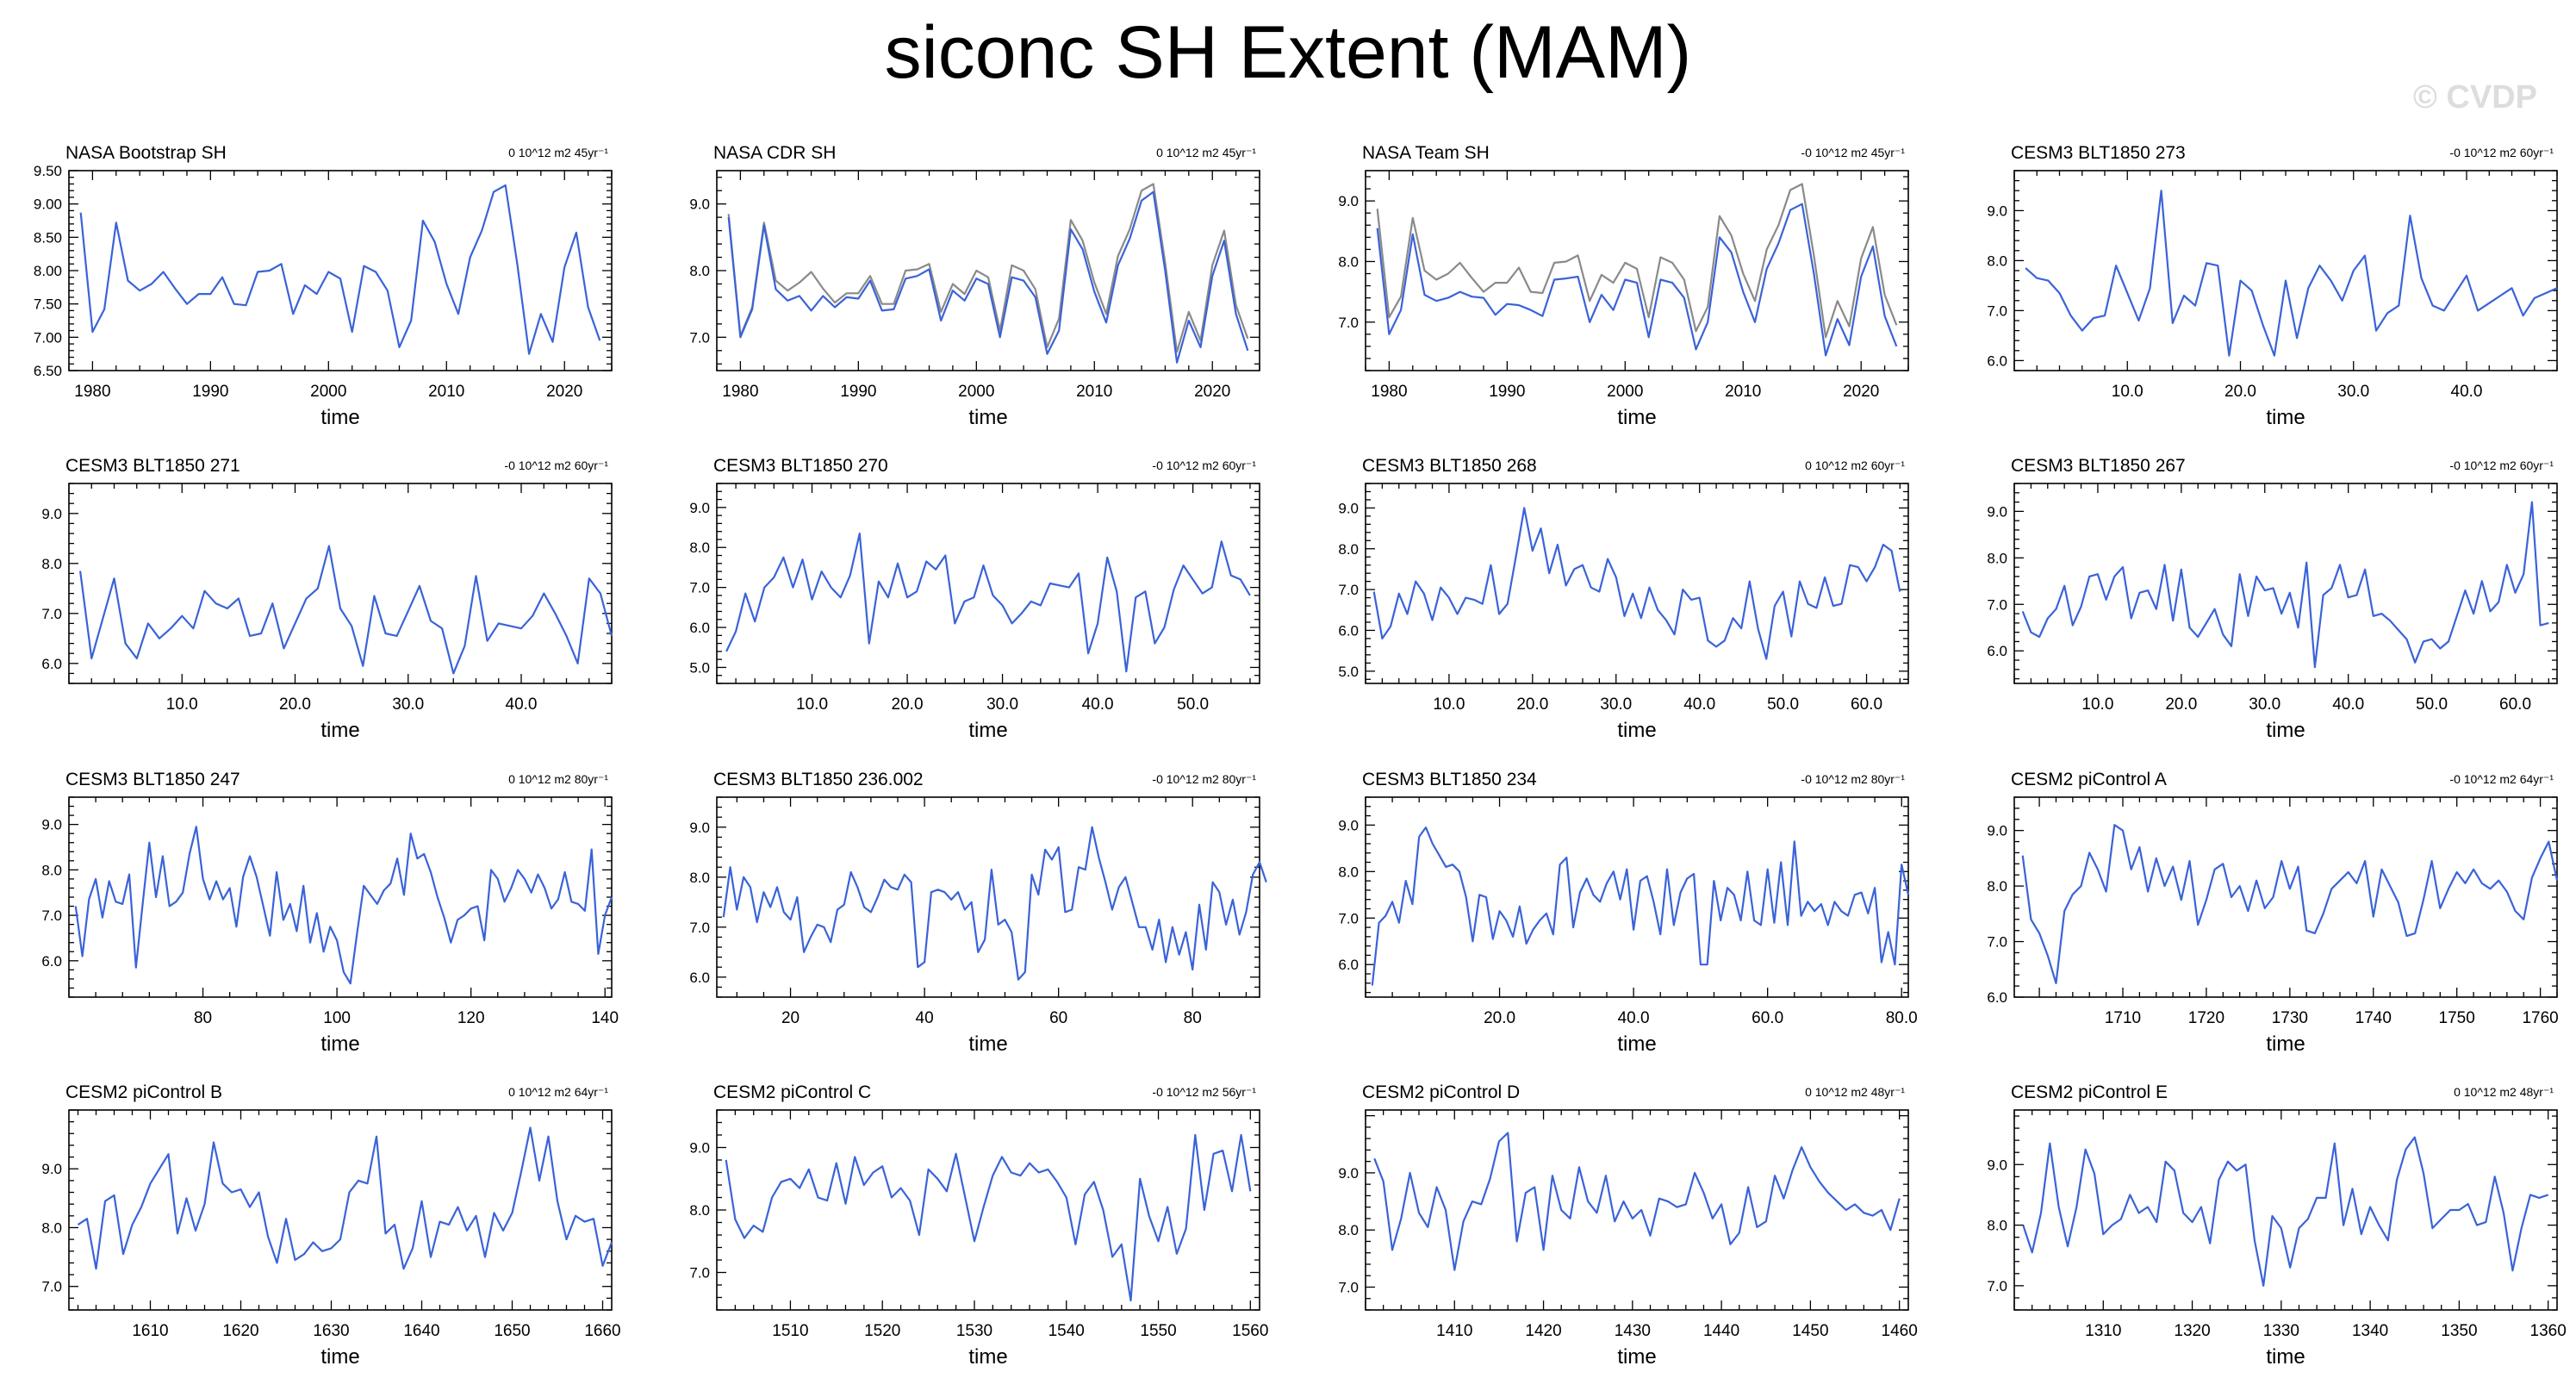 The width and height of the screenshot is (2576, 1397). Describe the element at coordinates (1250, 1331) in the screenshot. I see `x-tick-label: 1560` at that location.